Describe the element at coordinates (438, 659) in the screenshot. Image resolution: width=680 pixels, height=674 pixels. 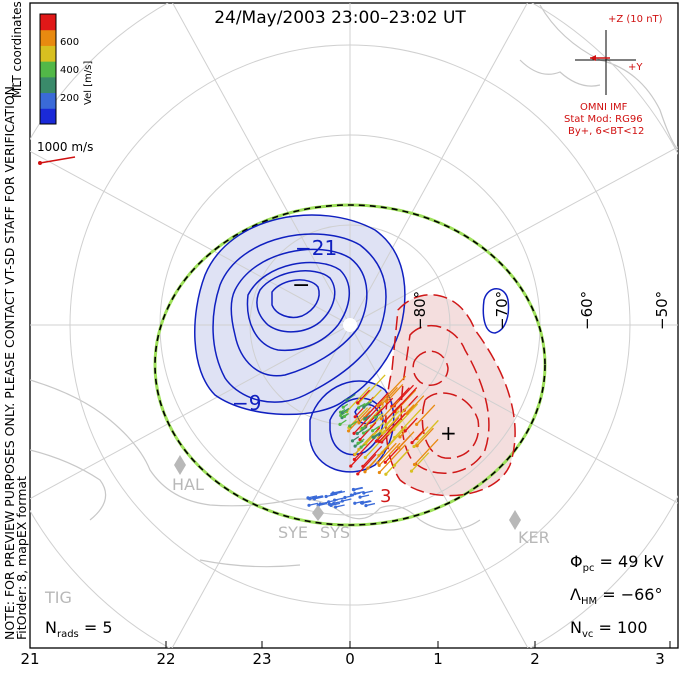
I see `mlt-label-1: 1` at that location.